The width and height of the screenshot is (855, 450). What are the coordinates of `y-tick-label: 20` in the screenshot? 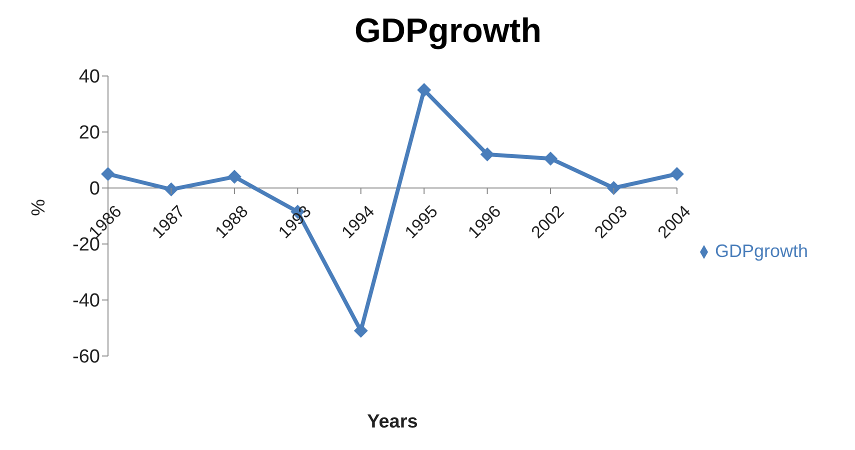 It's located at (89, 133).